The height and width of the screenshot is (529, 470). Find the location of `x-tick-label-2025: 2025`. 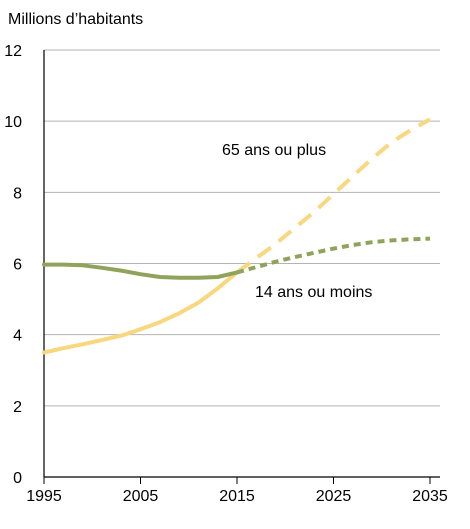

x-tick-label-2025: 2025 is located at coordinates (334, 496).